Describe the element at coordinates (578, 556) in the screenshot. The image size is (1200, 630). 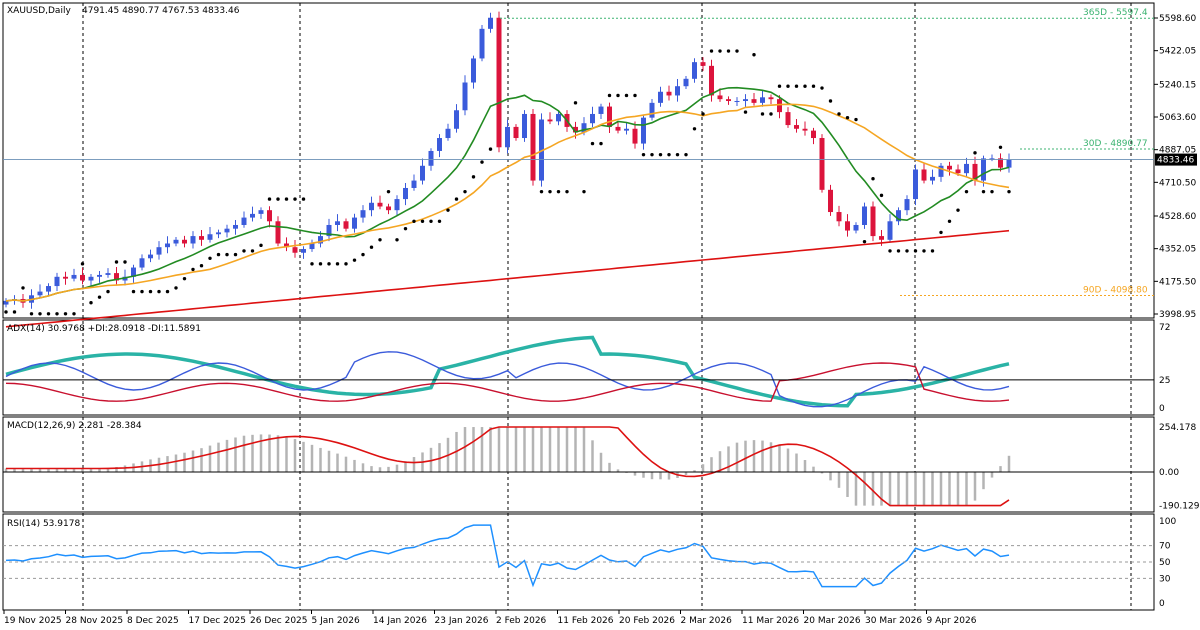
I see `rsi-plot` at that location.